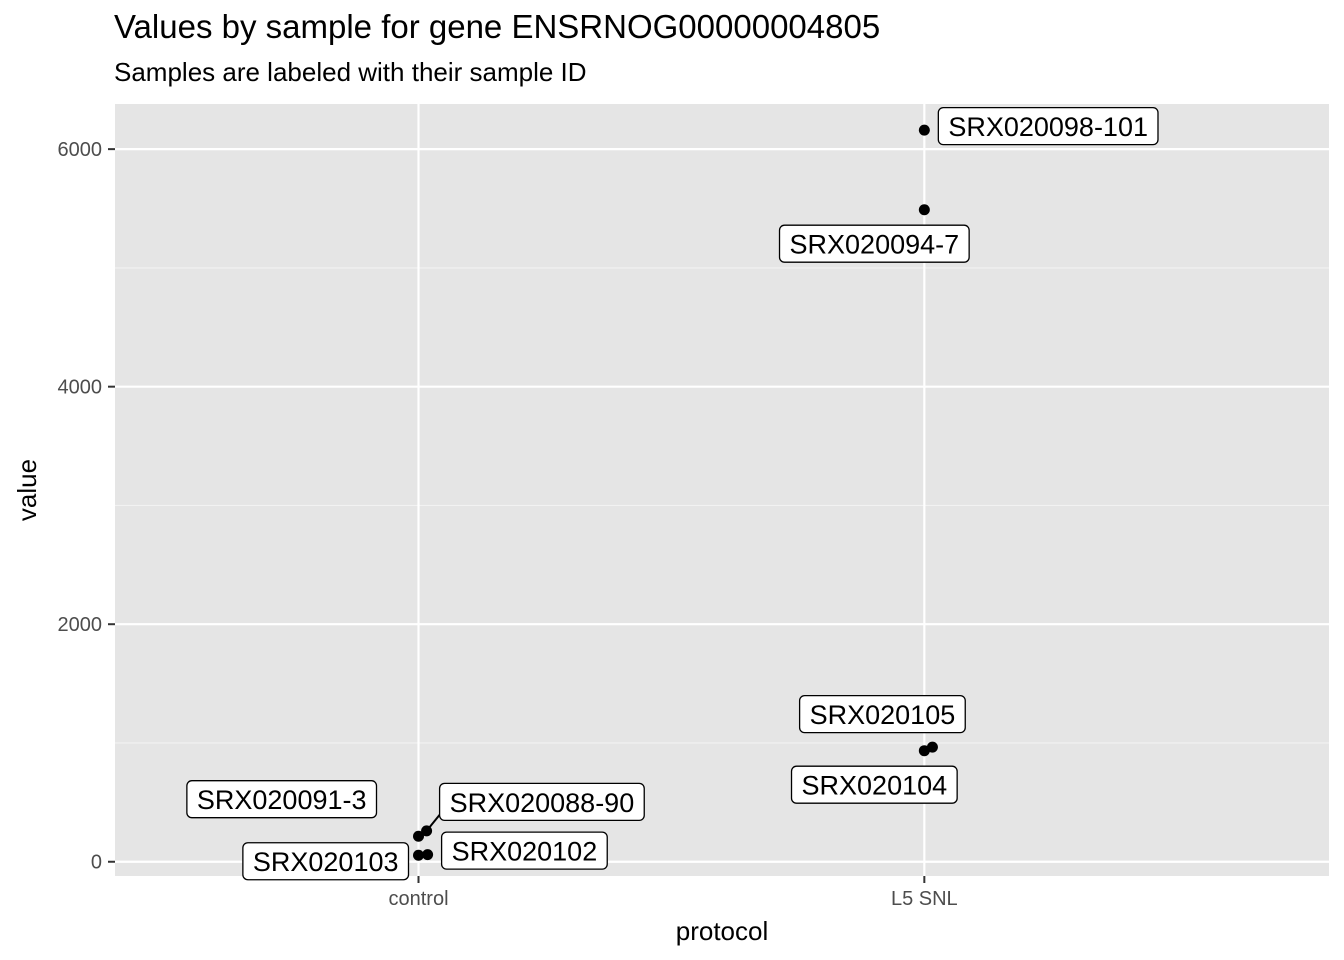 This screenshot has width=1344, height=960. I want to click on x-tick-label: L5 SNL, so click(924, 899).